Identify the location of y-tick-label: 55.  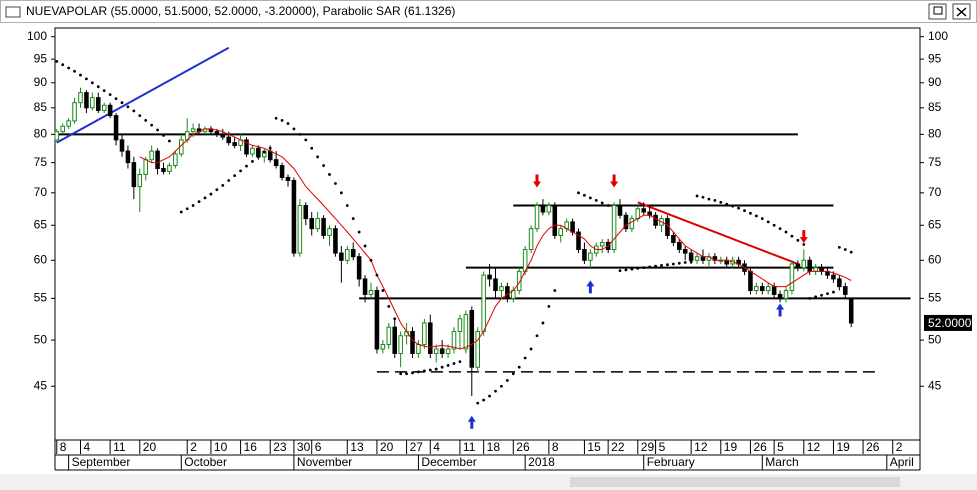
(41, 298).